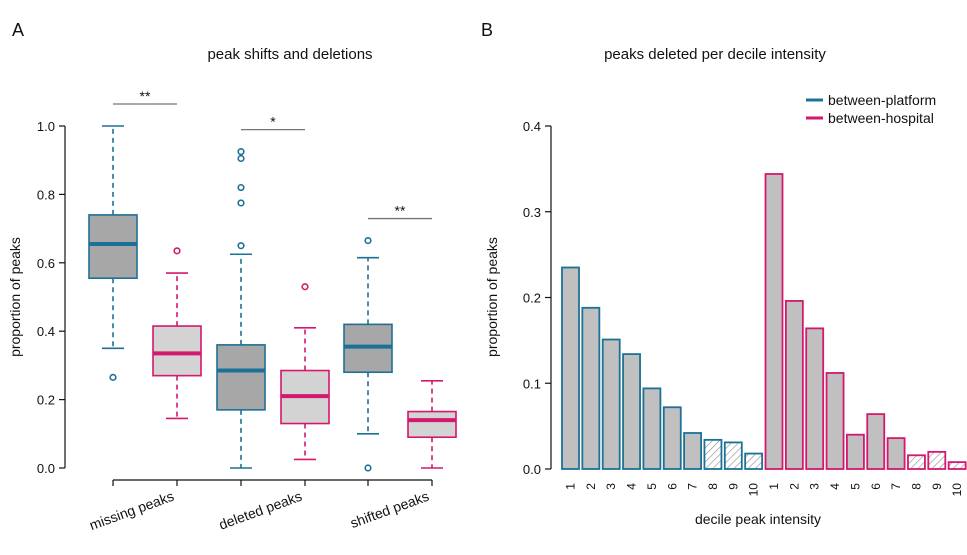  What do you see at coordinates (532, 383) in the screenshot?
I see `y-tick-label: 0.1` at bounding box center [532, 383].